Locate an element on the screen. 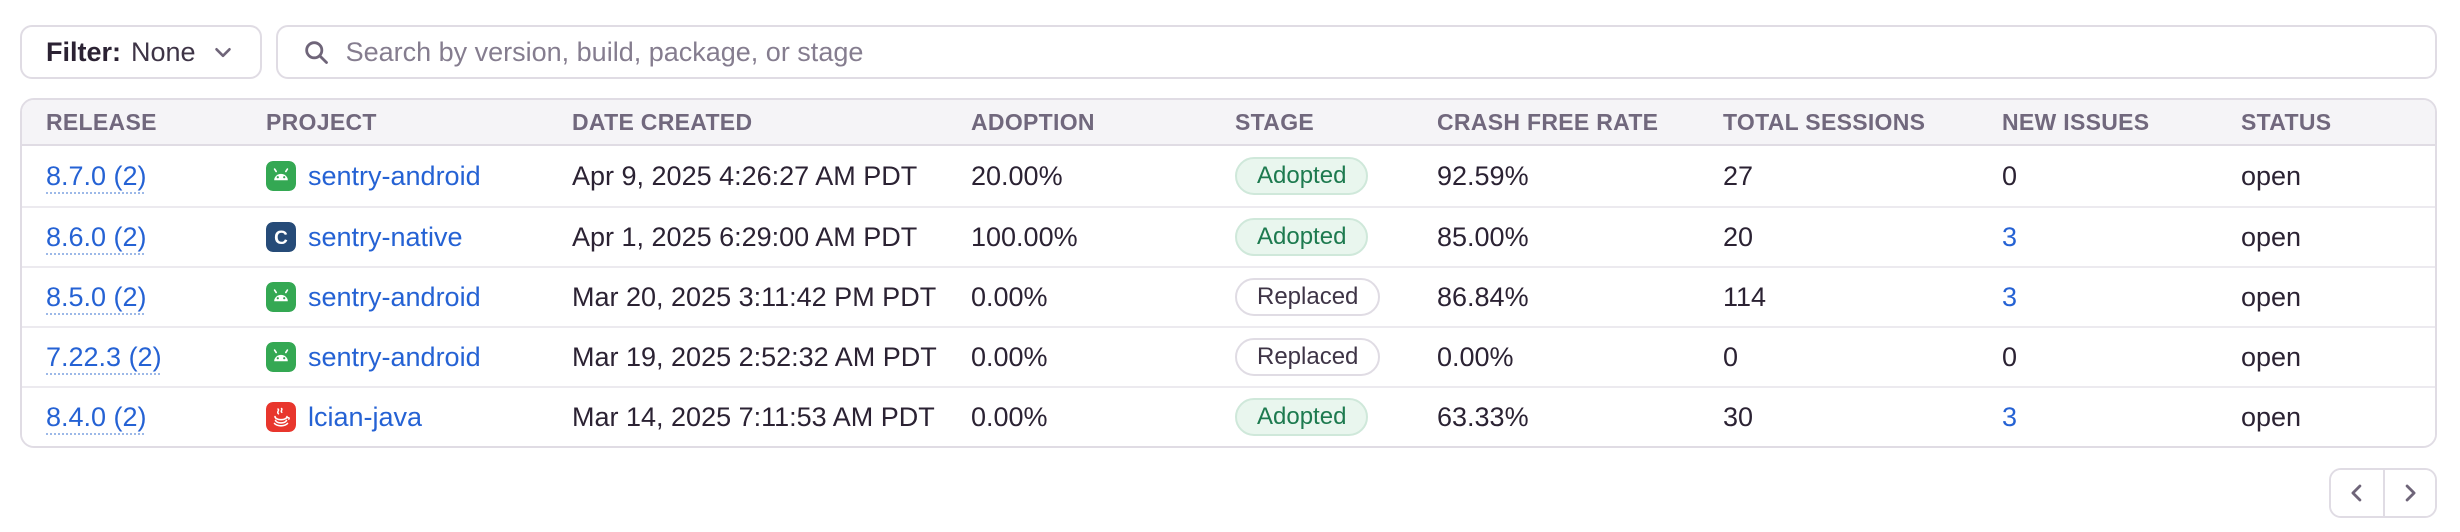  release-version-link: 8.7.0 (2) is located at coordinates (96, 175).